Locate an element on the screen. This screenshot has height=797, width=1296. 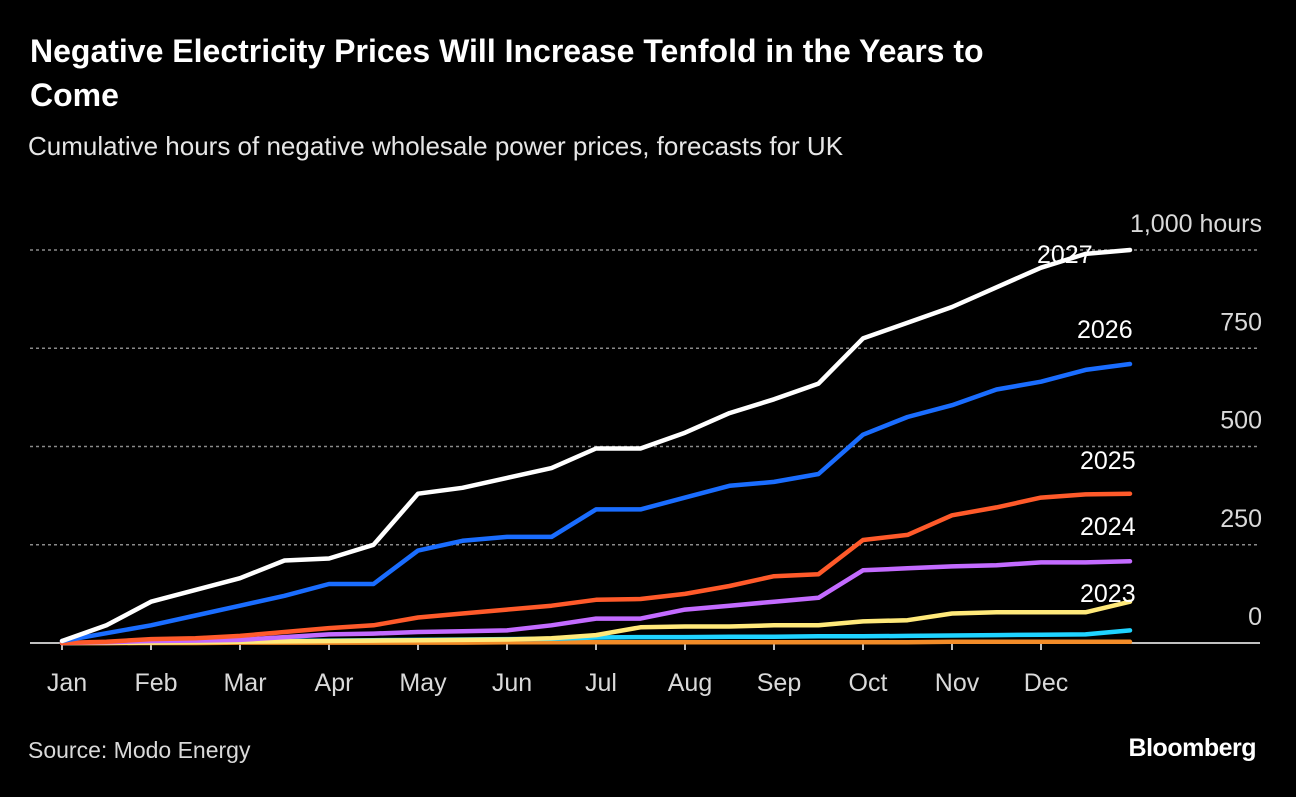
x-tick-label: Aug is located at coordinates (690, 683).